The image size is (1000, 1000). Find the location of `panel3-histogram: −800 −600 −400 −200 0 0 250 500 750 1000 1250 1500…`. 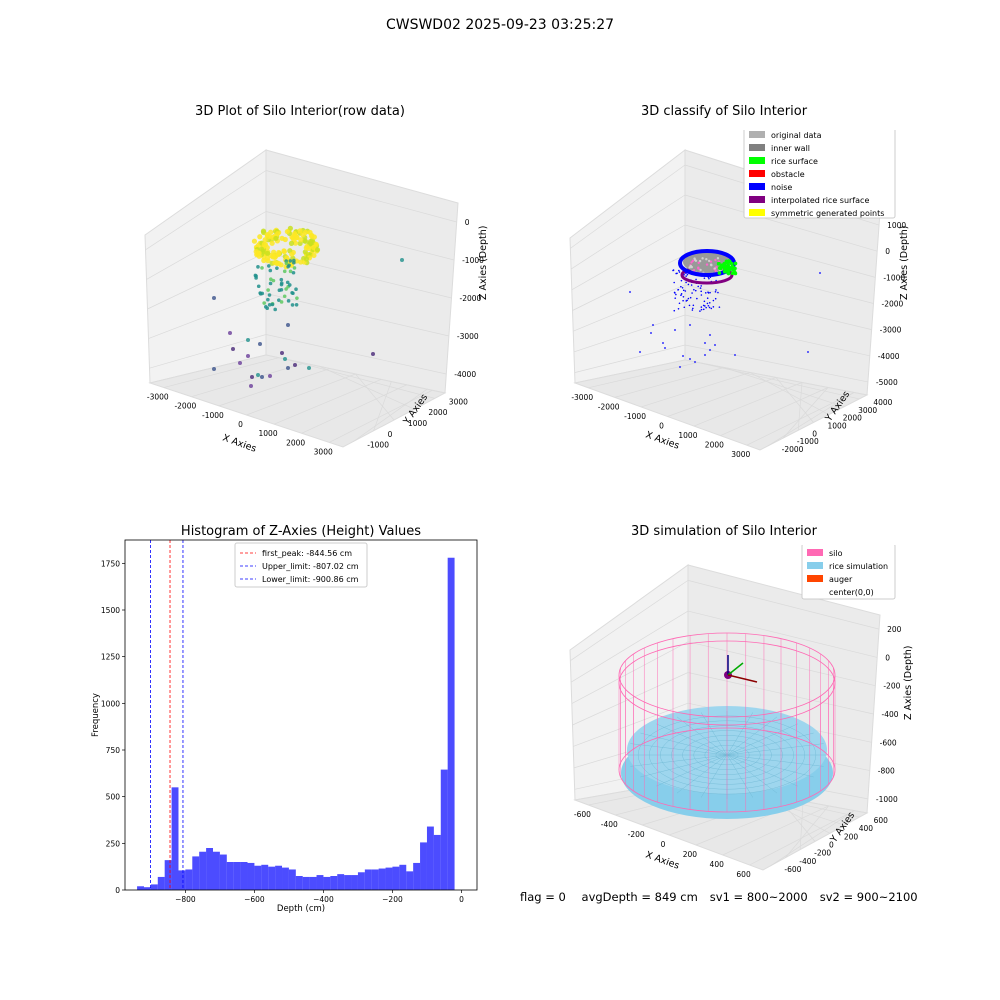

panel3-histogram: −800 −600 −400 −200 0 0 250 500 750 1000 1250 1500… is located at coordinates (284, 726).